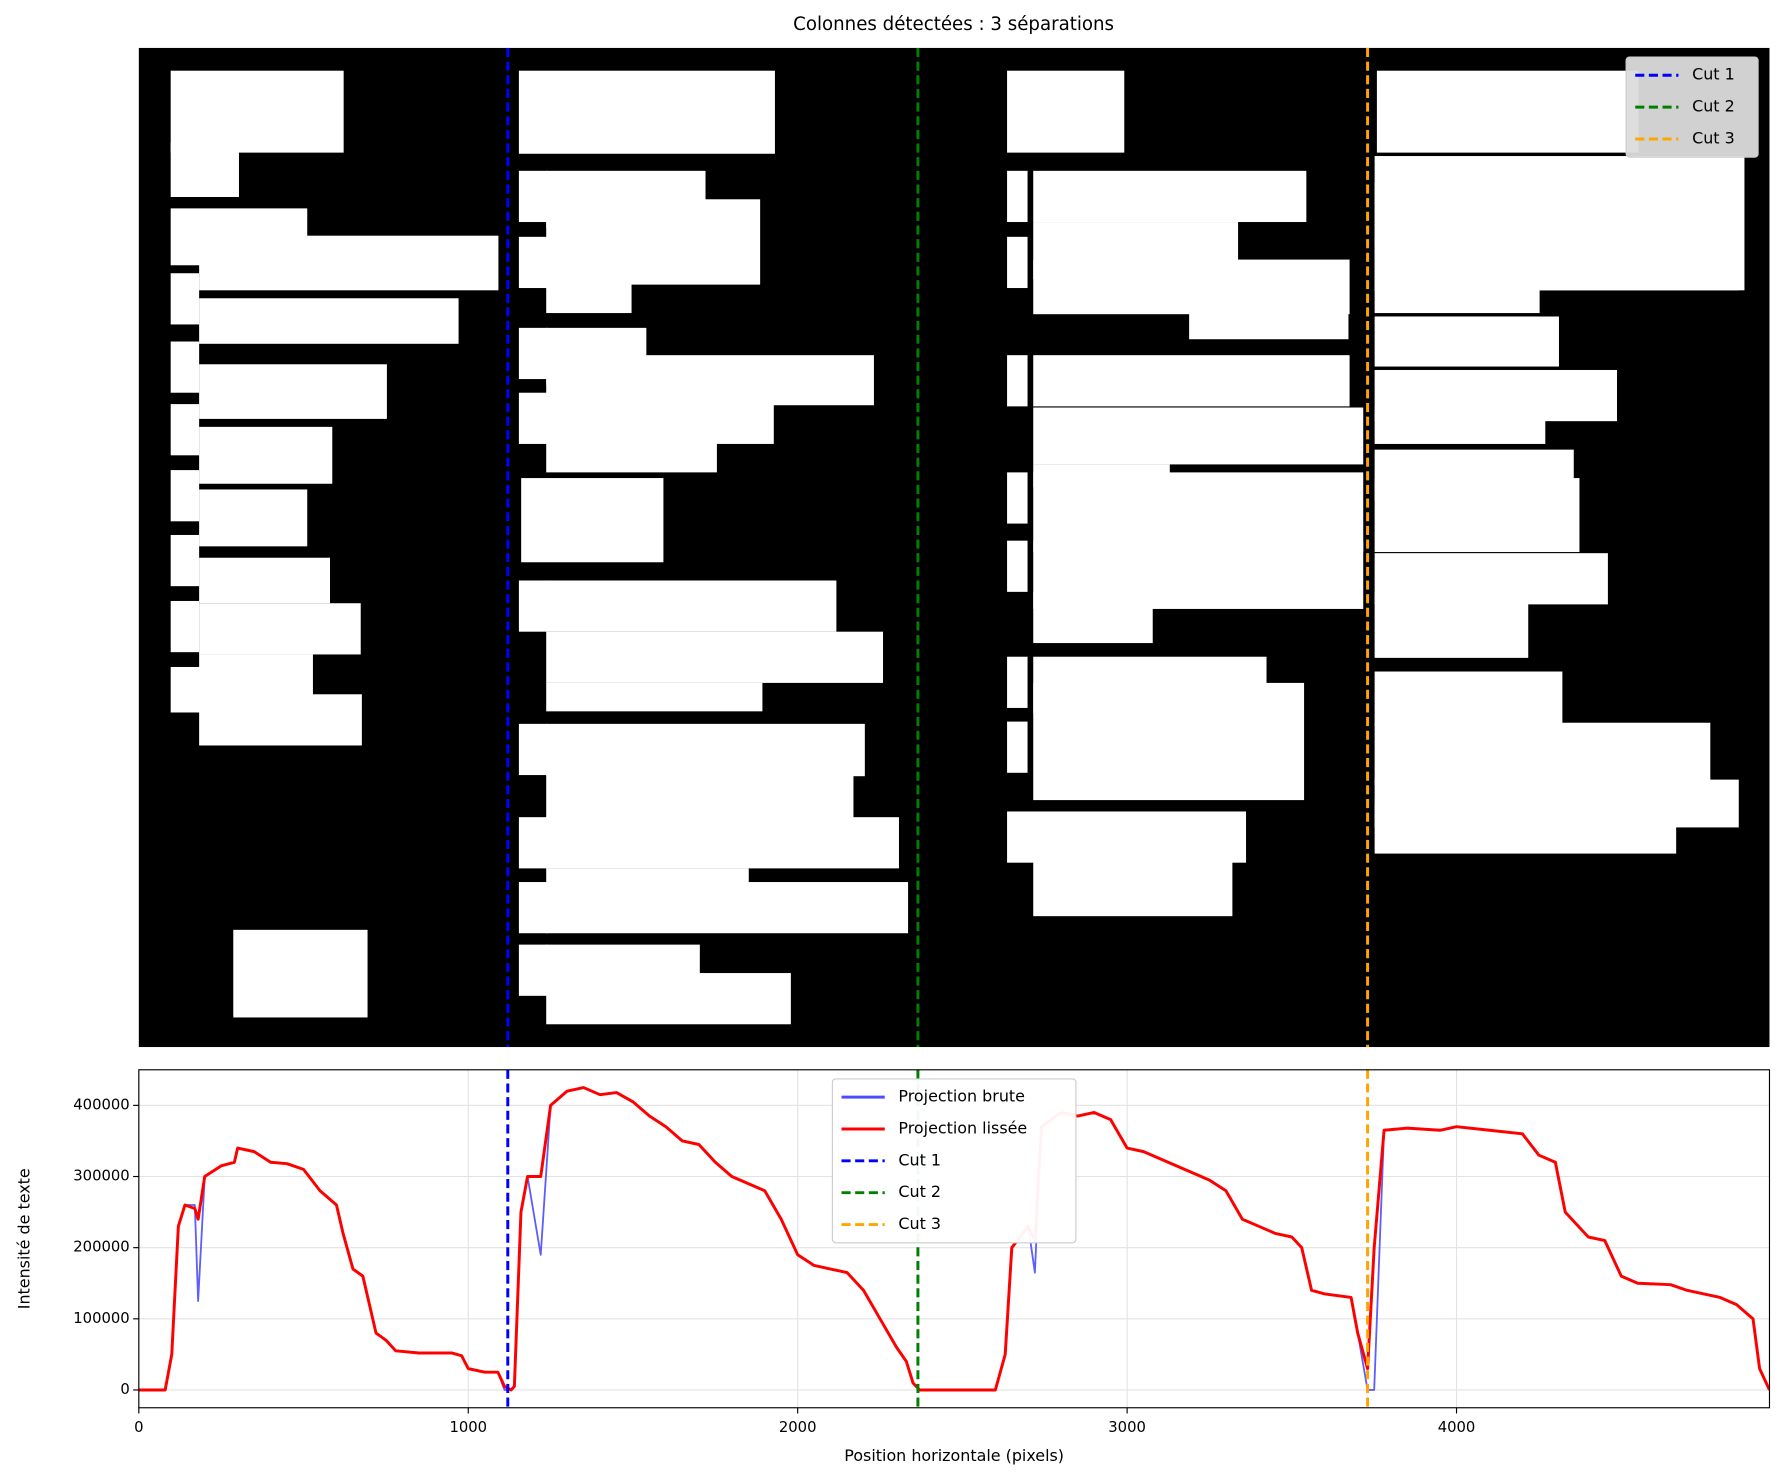 The height and width of the screenshot is (1483, 1782). What do you see at coordinates (101, 1247) in the screenshot?
I see `y-tick-label: 200000` at bounding box center [101, 1247].